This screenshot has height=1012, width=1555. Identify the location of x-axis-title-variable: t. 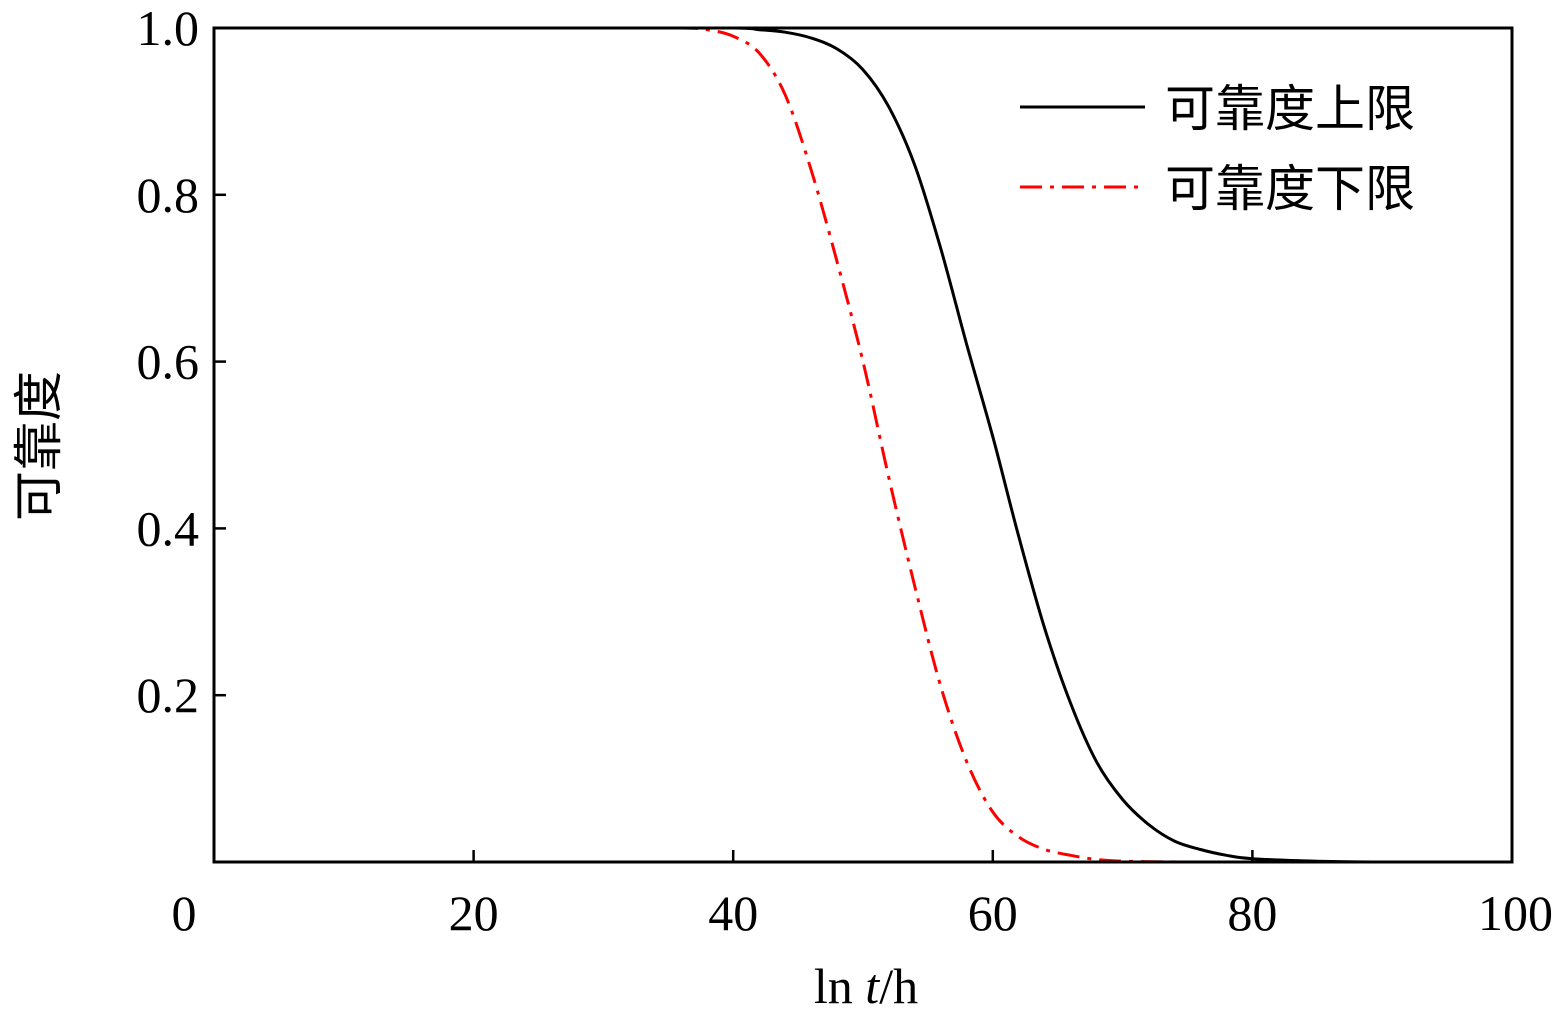
(872, 985).